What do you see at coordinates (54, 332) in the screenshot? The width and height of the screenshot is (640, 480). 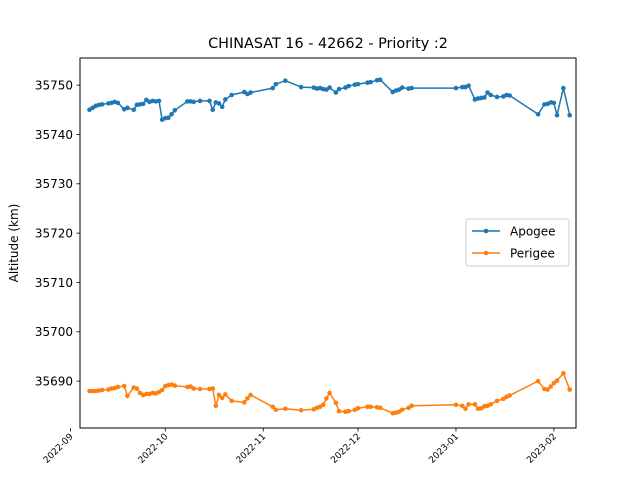 I see `y-tick-label: 35700` at bounding box center [54, 332].